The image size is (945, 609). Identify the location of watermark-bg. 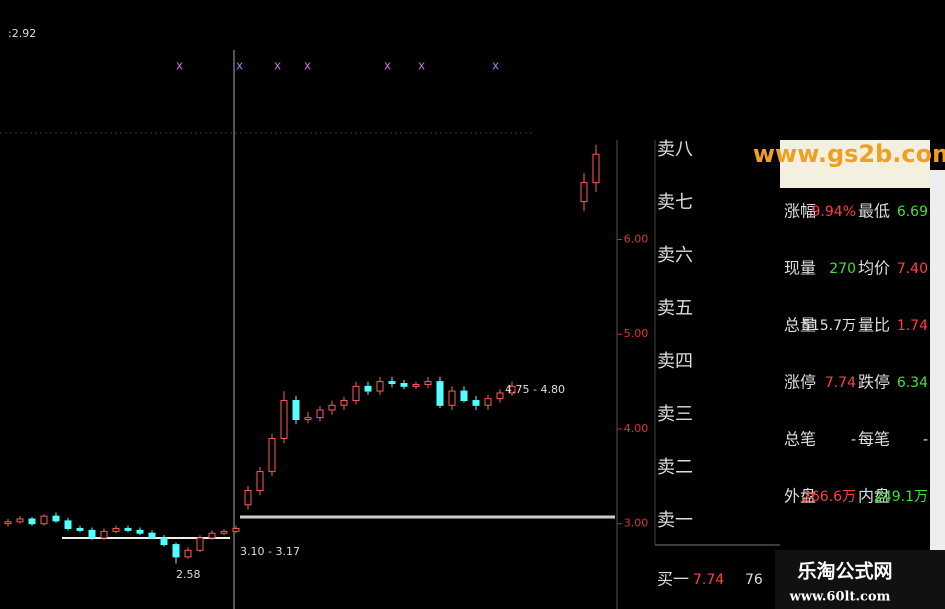
(860, 579).